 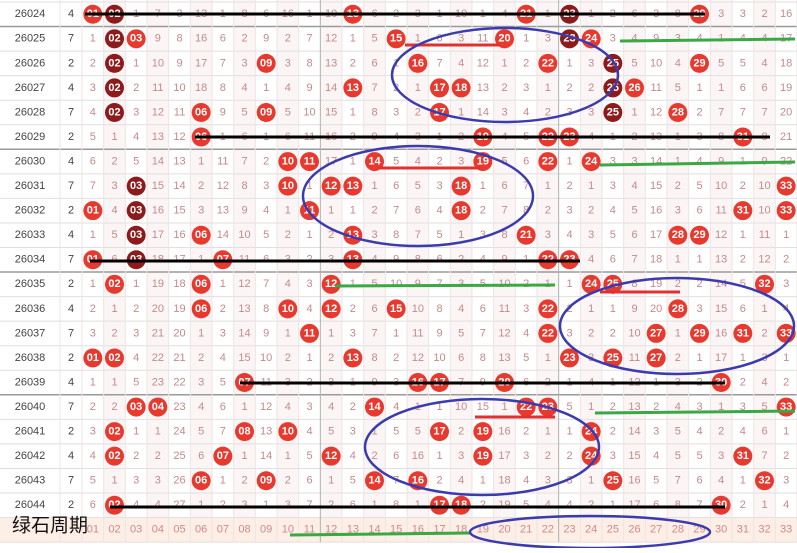 I want to click on ball-number: 06, so click(x=201, y=309).